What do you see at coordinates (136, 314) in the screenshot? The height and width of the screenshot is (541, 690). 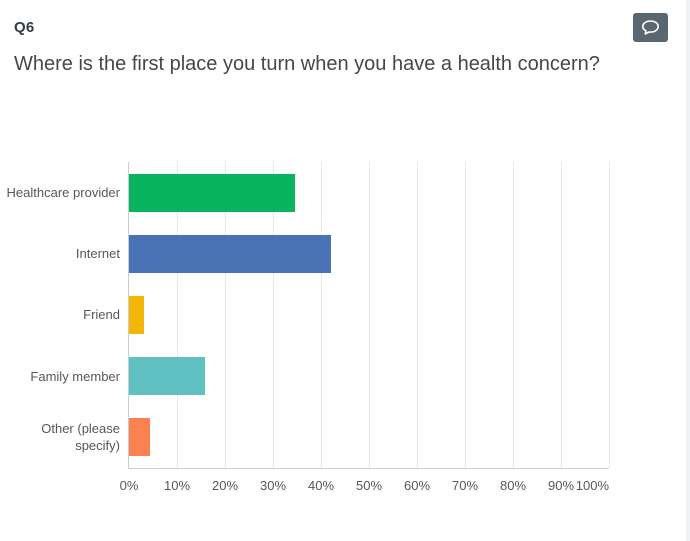 I see `bar-friend` at bounding box center [136, 314].